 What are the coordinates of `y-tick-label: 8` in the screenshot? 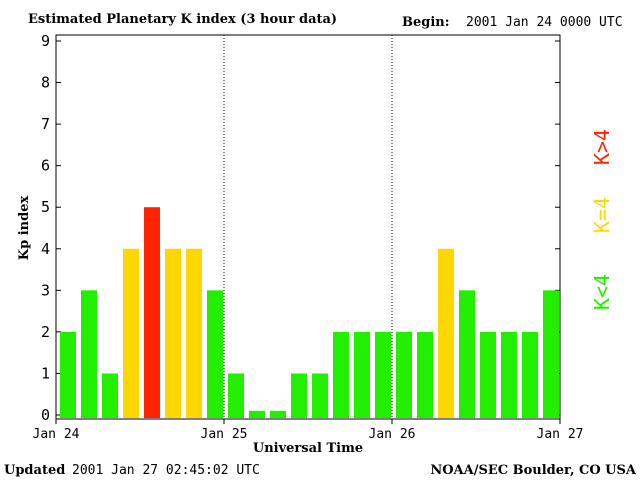 It's located at (45, 83).